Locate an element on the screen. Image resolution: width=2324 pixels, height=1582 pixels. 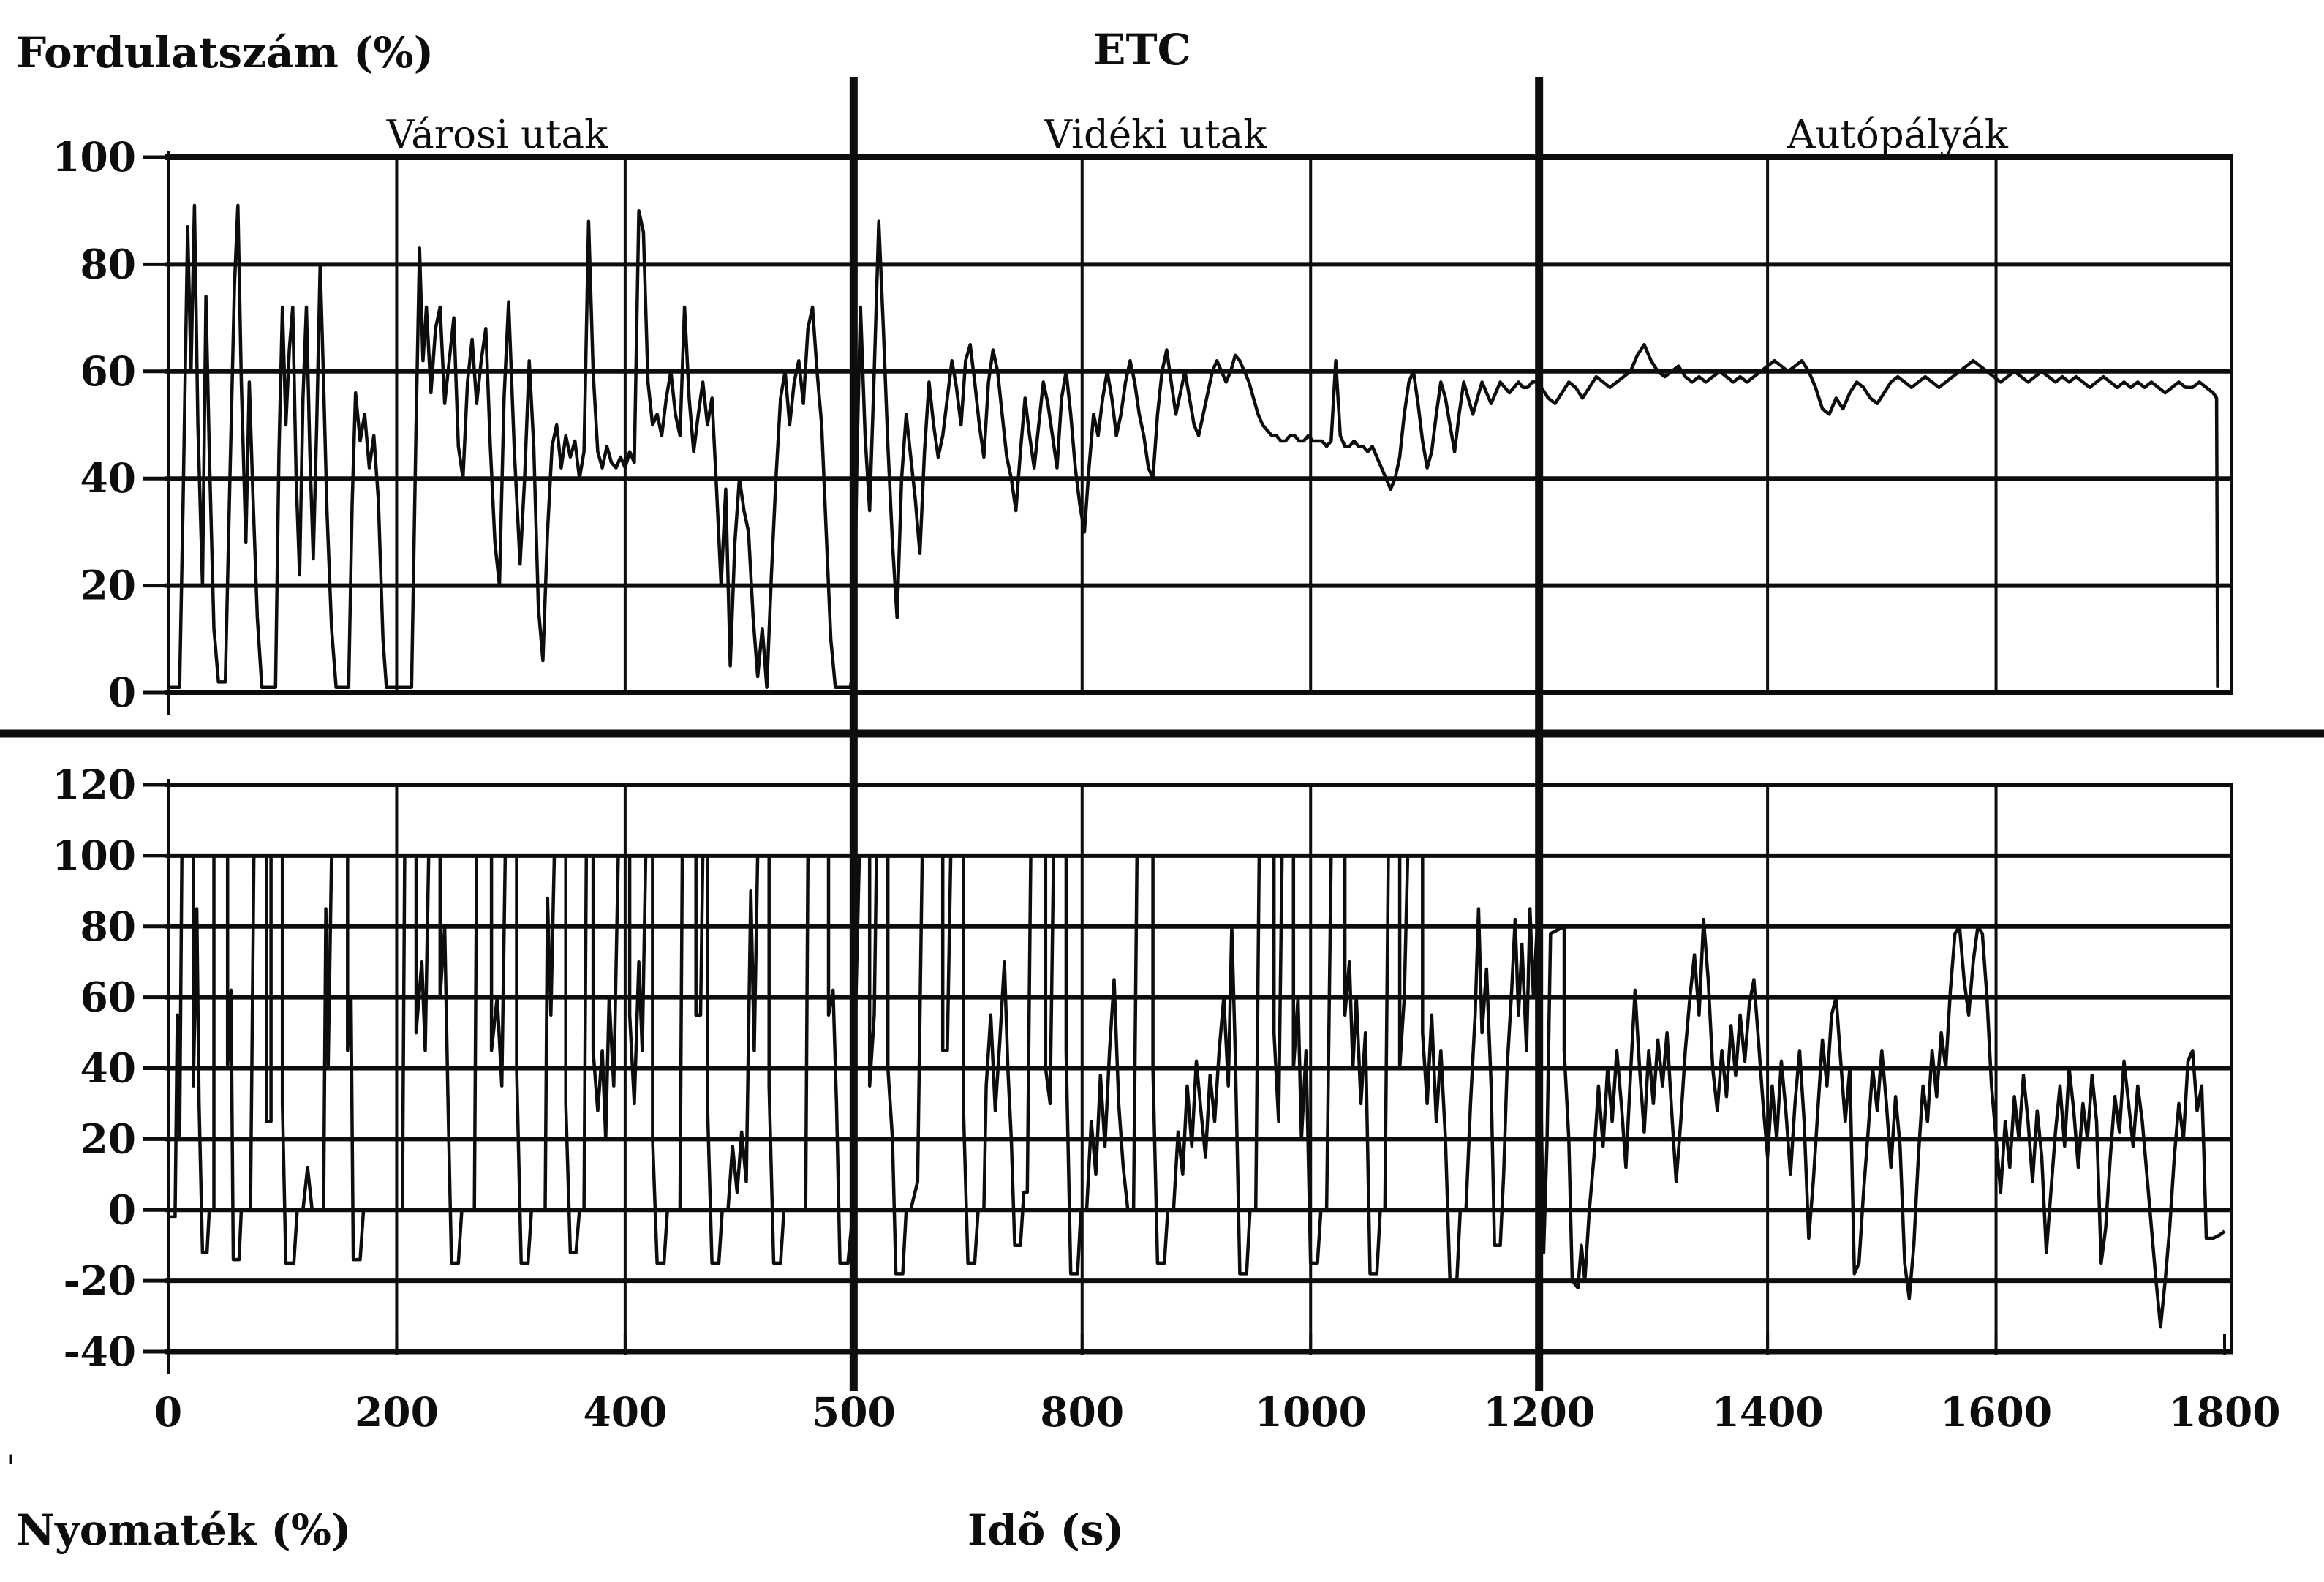
figure-title: ETC is located at coordinates (1142, 50).